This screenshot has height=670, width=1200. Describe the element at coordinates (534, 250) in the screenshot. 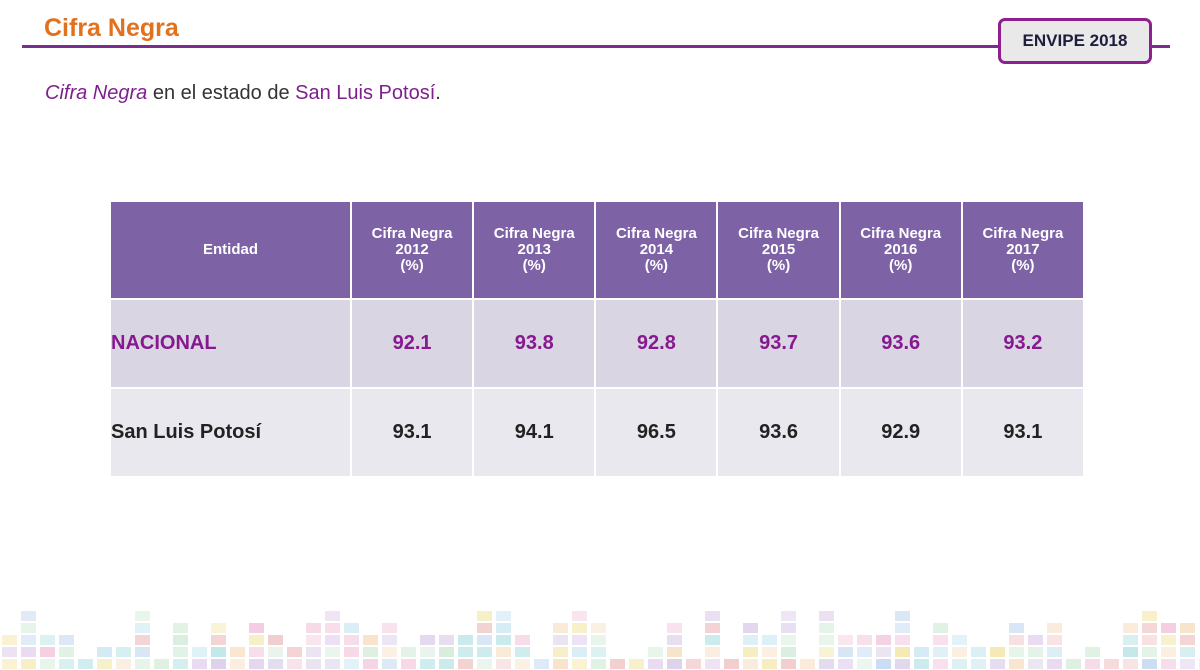

I see `column-header-2013: Cifra Negra 2013 (%)` at that location.